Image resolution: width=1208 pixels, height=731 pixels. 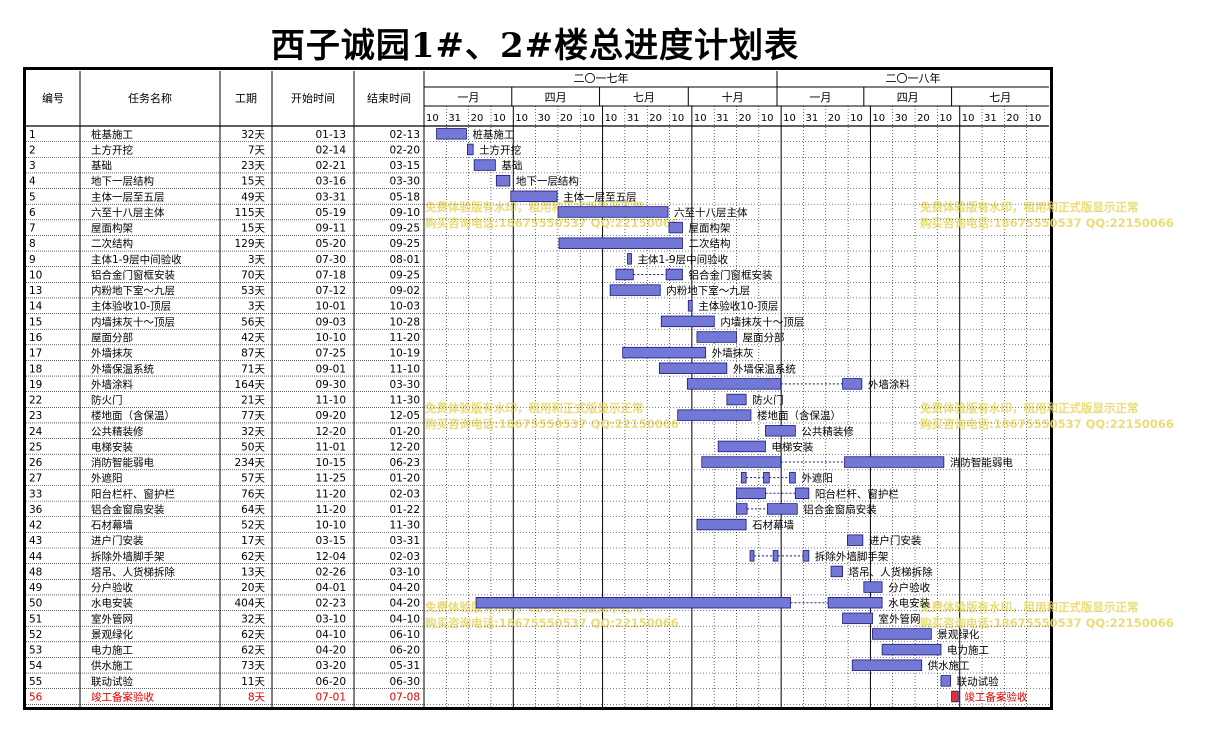 I want to click on task-duration: 404天, so click(x=249, y=604).